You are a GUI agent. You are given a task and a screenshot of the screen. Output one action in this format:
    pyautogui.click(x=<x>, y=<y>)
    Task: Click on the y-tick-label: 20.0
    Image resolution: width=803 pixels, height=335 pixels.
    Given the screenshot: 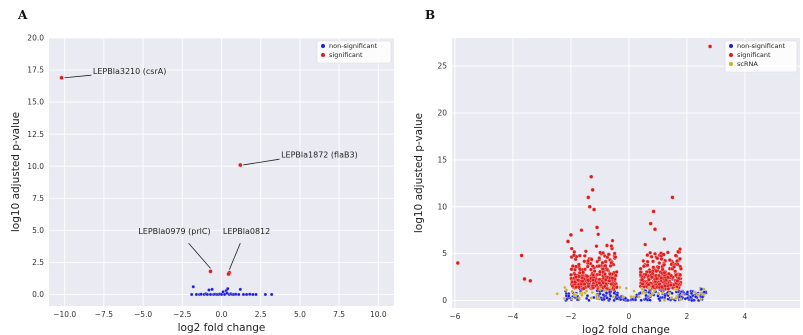 What is the action you would take?
    pyautogui.click(x=35, y=38)
    